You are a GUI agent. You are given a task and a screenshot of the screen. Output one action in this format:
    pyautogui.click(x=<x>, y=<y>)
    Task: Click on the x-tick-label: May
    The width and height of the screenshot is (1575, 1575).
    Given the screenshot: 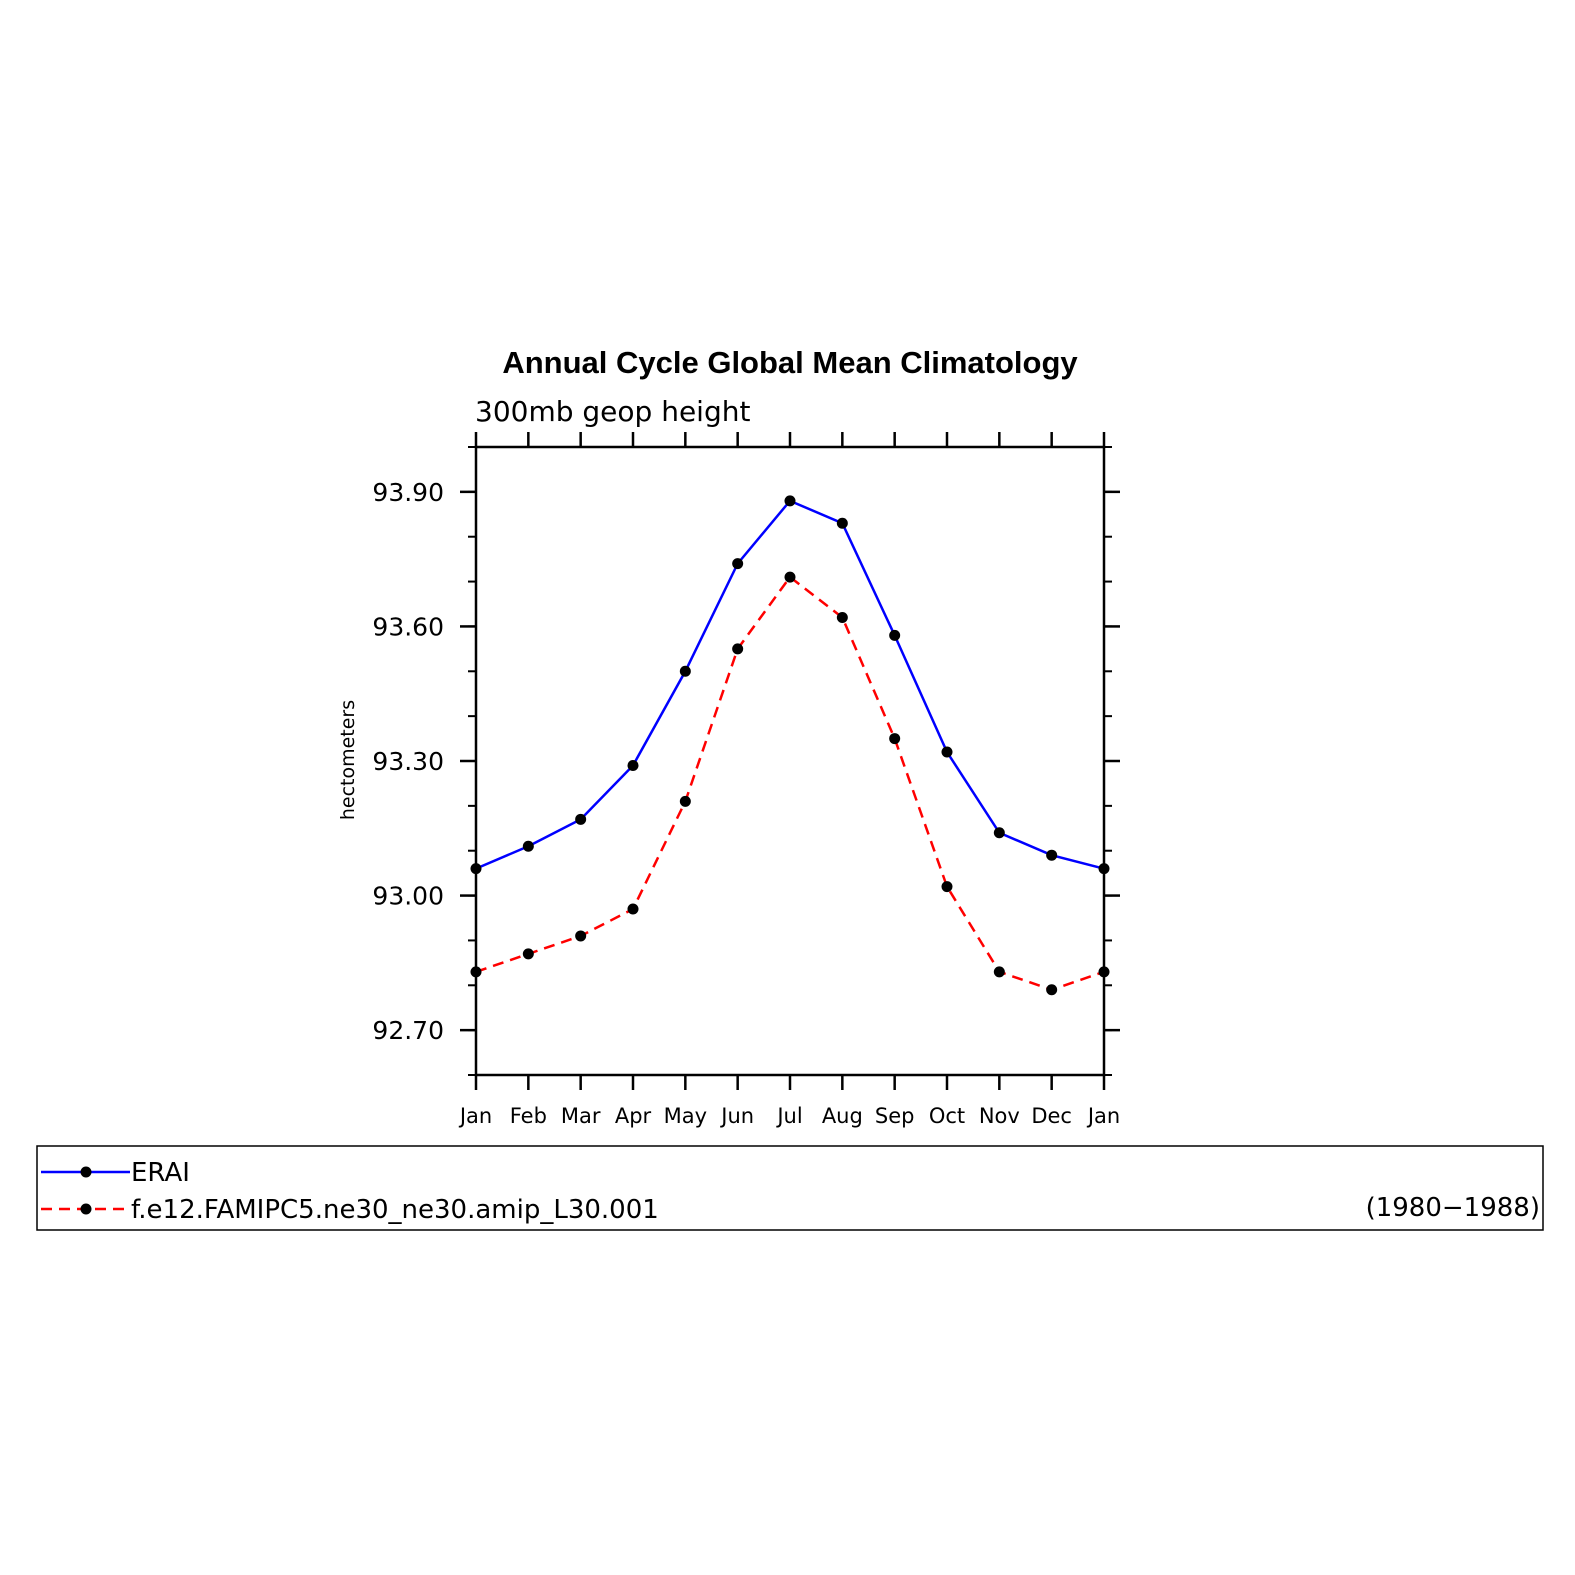 What is the action you would take?
    pyautogui.click(x=685, y=1116)
    